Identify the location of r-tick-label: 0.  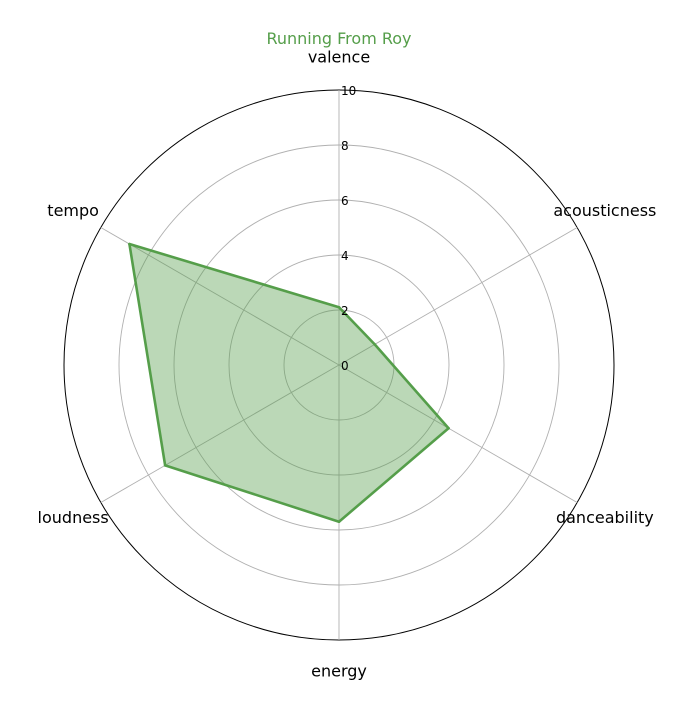
(345, 366).